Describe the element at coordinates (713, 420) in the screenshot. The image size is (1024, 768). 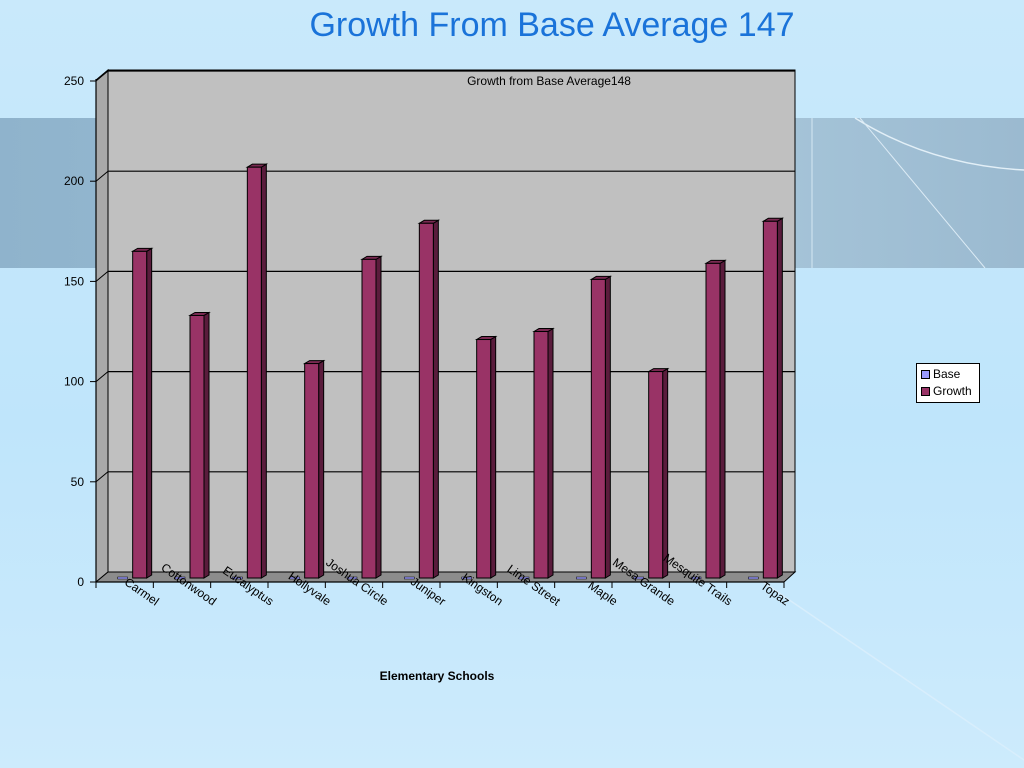
I see `bar-growth-mesquite-trails` at that location.